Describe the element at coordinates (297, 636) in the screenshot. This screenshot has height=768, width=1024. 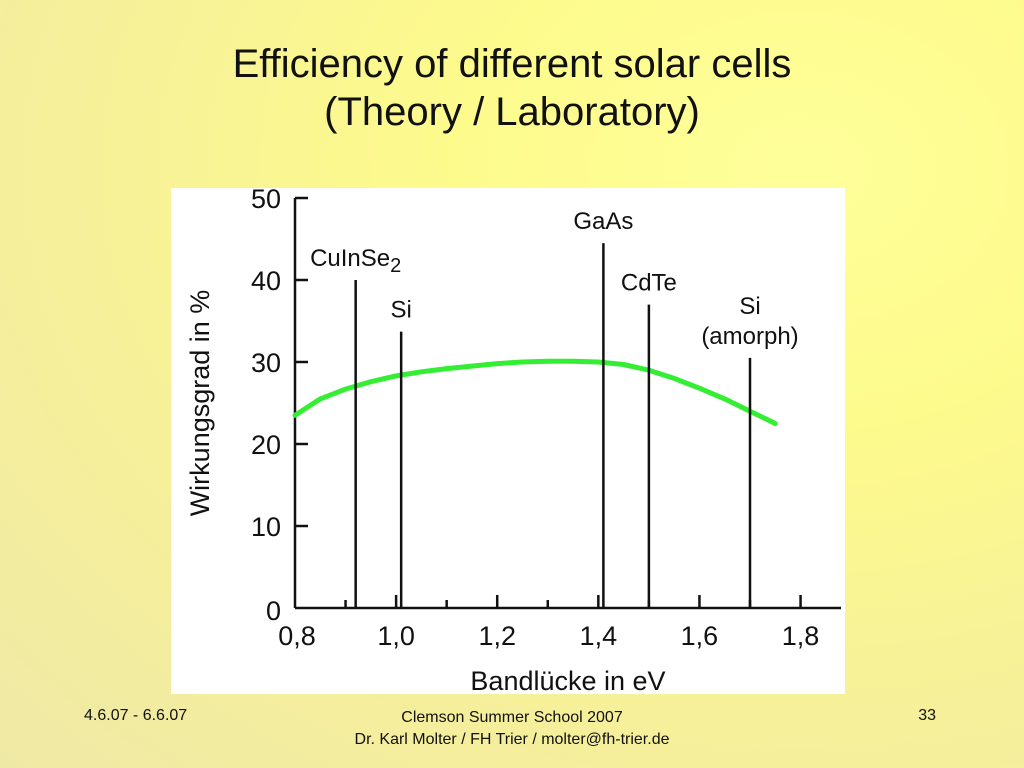
I see `x-tick-label: 0,8` at that location.